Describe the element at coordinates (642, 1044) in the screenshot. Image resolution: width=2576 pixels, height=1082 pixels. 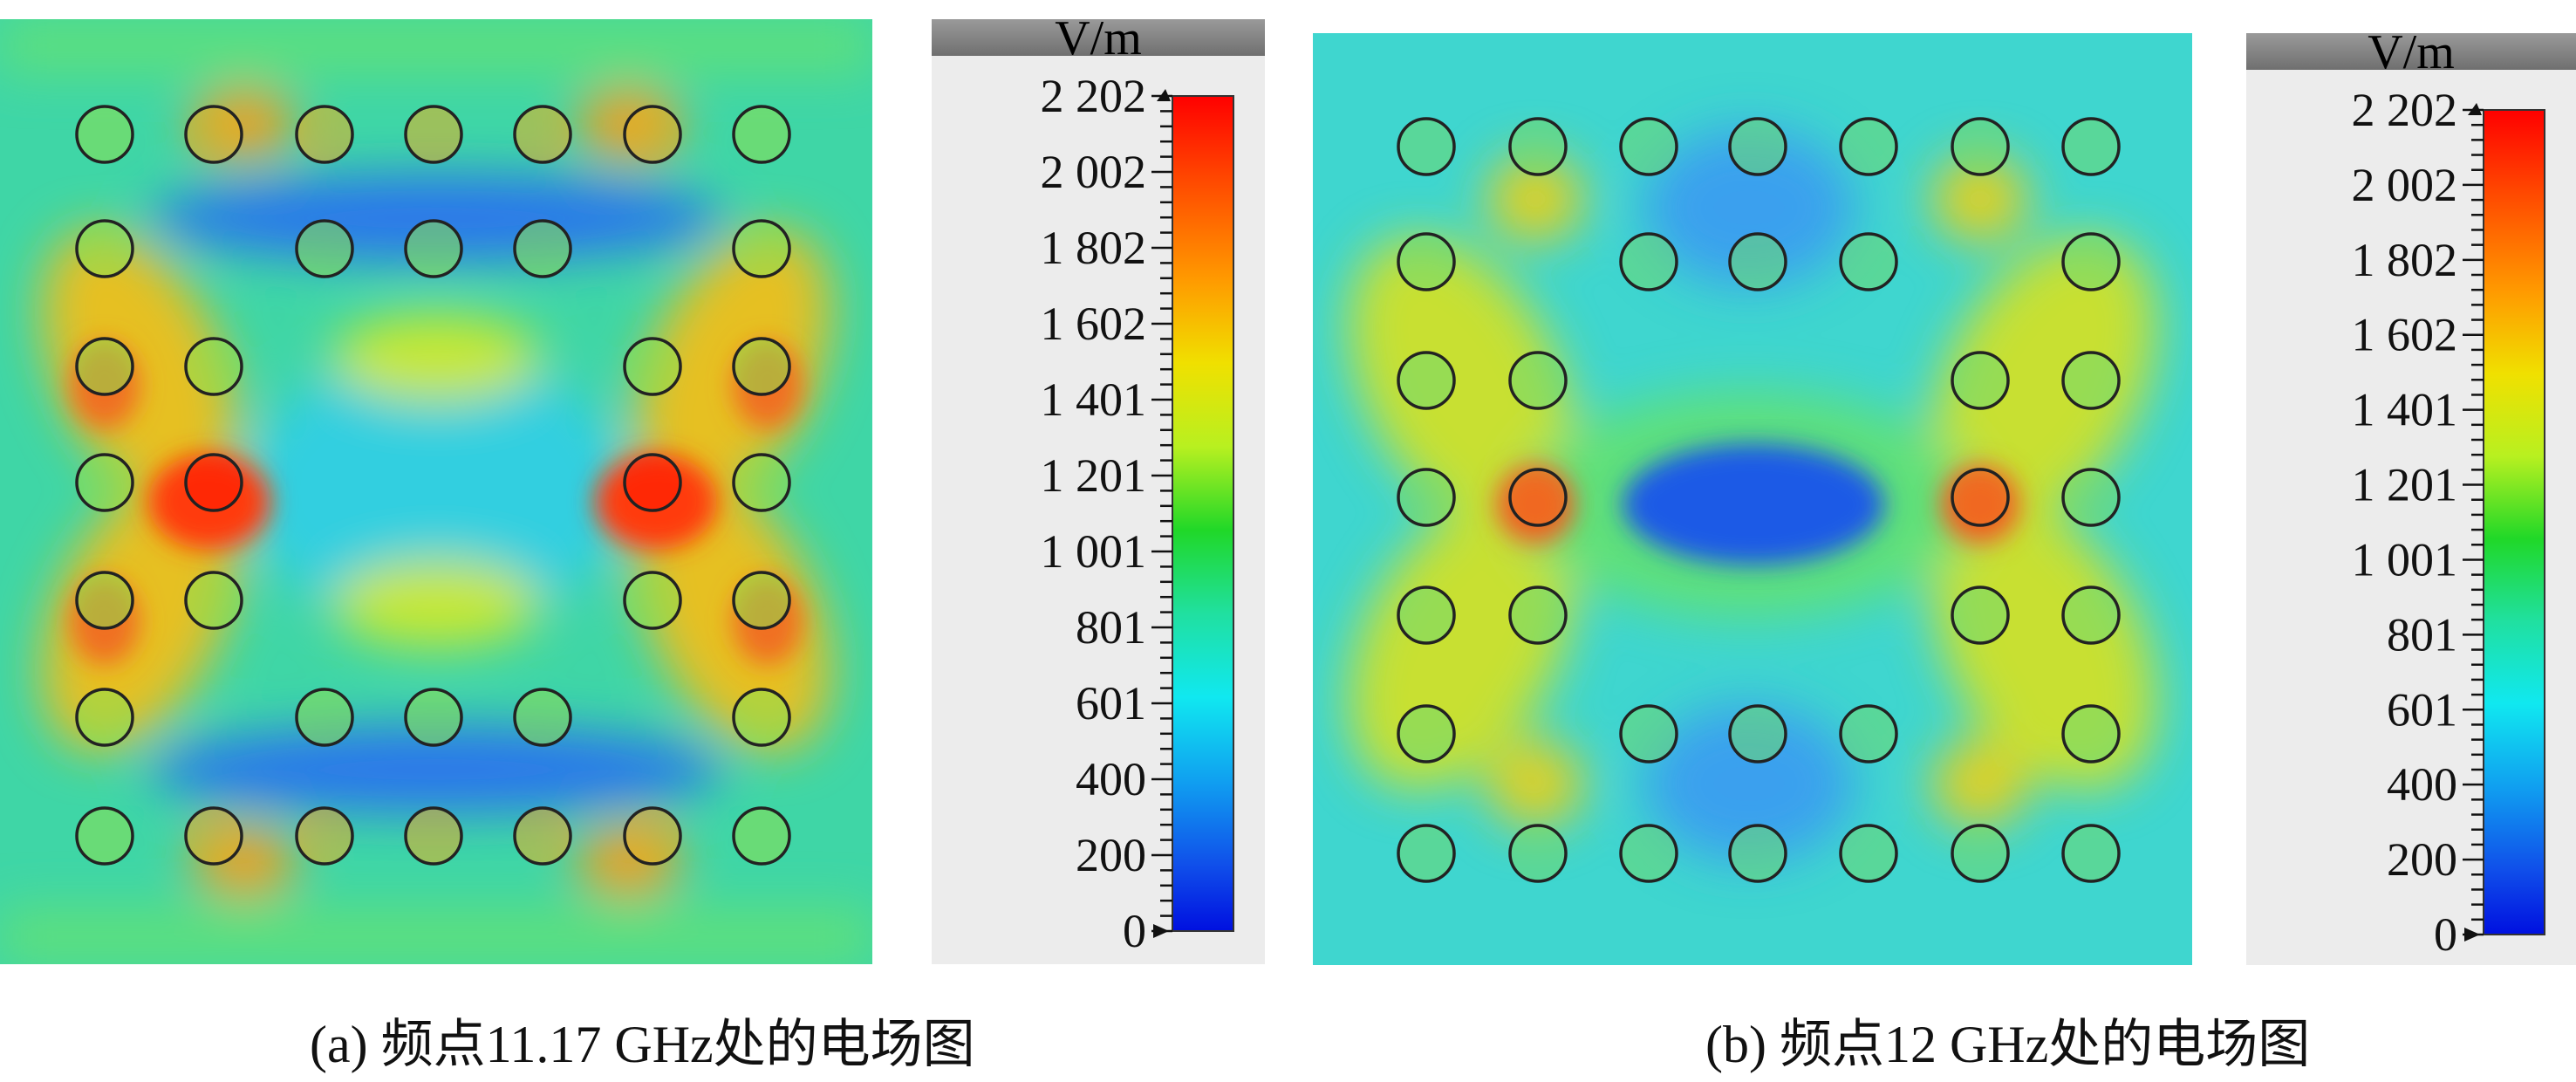
I see `caption-a: (a) 频点11.17 GHz处的电场图` at that location.